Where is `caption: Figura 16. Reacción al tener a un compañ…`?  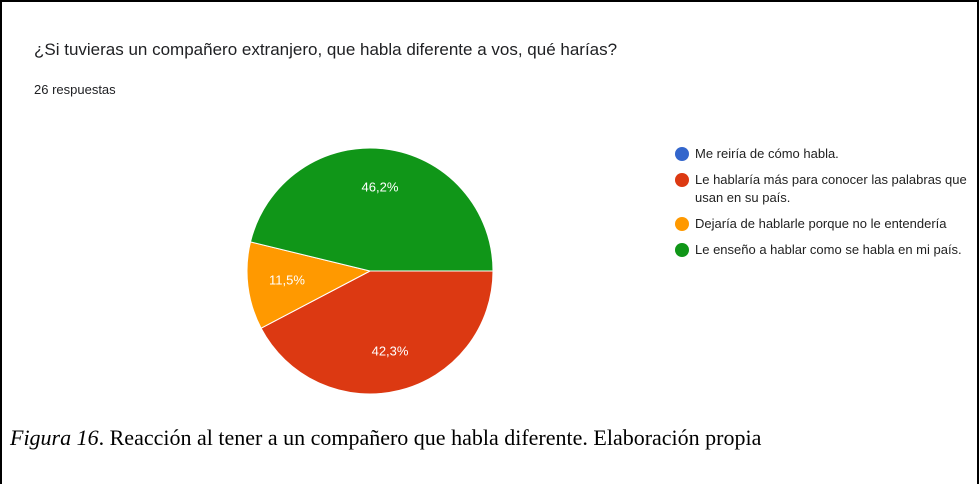 caption: Figura 16. Reacción al tener a un compañ… is located at coordinates (450, 438).